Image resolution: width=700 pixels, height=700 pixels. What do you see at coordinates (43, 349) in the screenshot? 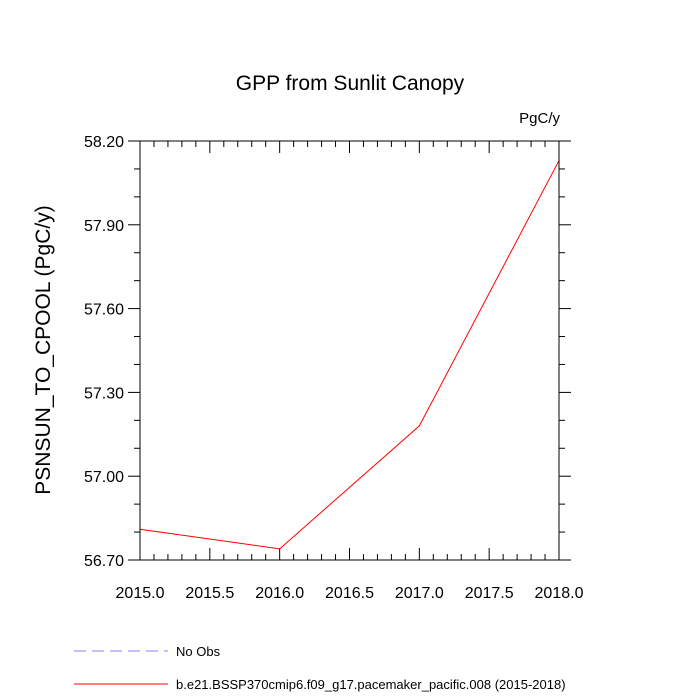
I see `y-axis-label: PSNSUN_TO_CPOOL (PgC/y)` at bounding box center [43, 349].